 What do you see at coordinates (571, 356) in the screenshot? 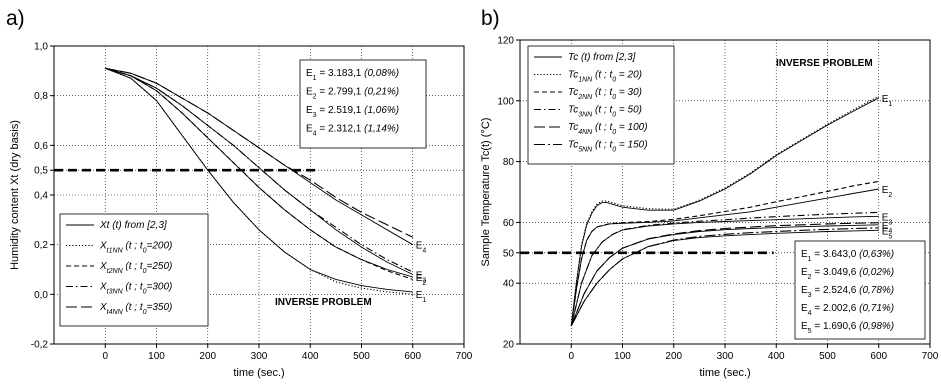
I see `x-tick-label: 0` at bounding box center [571, 356].